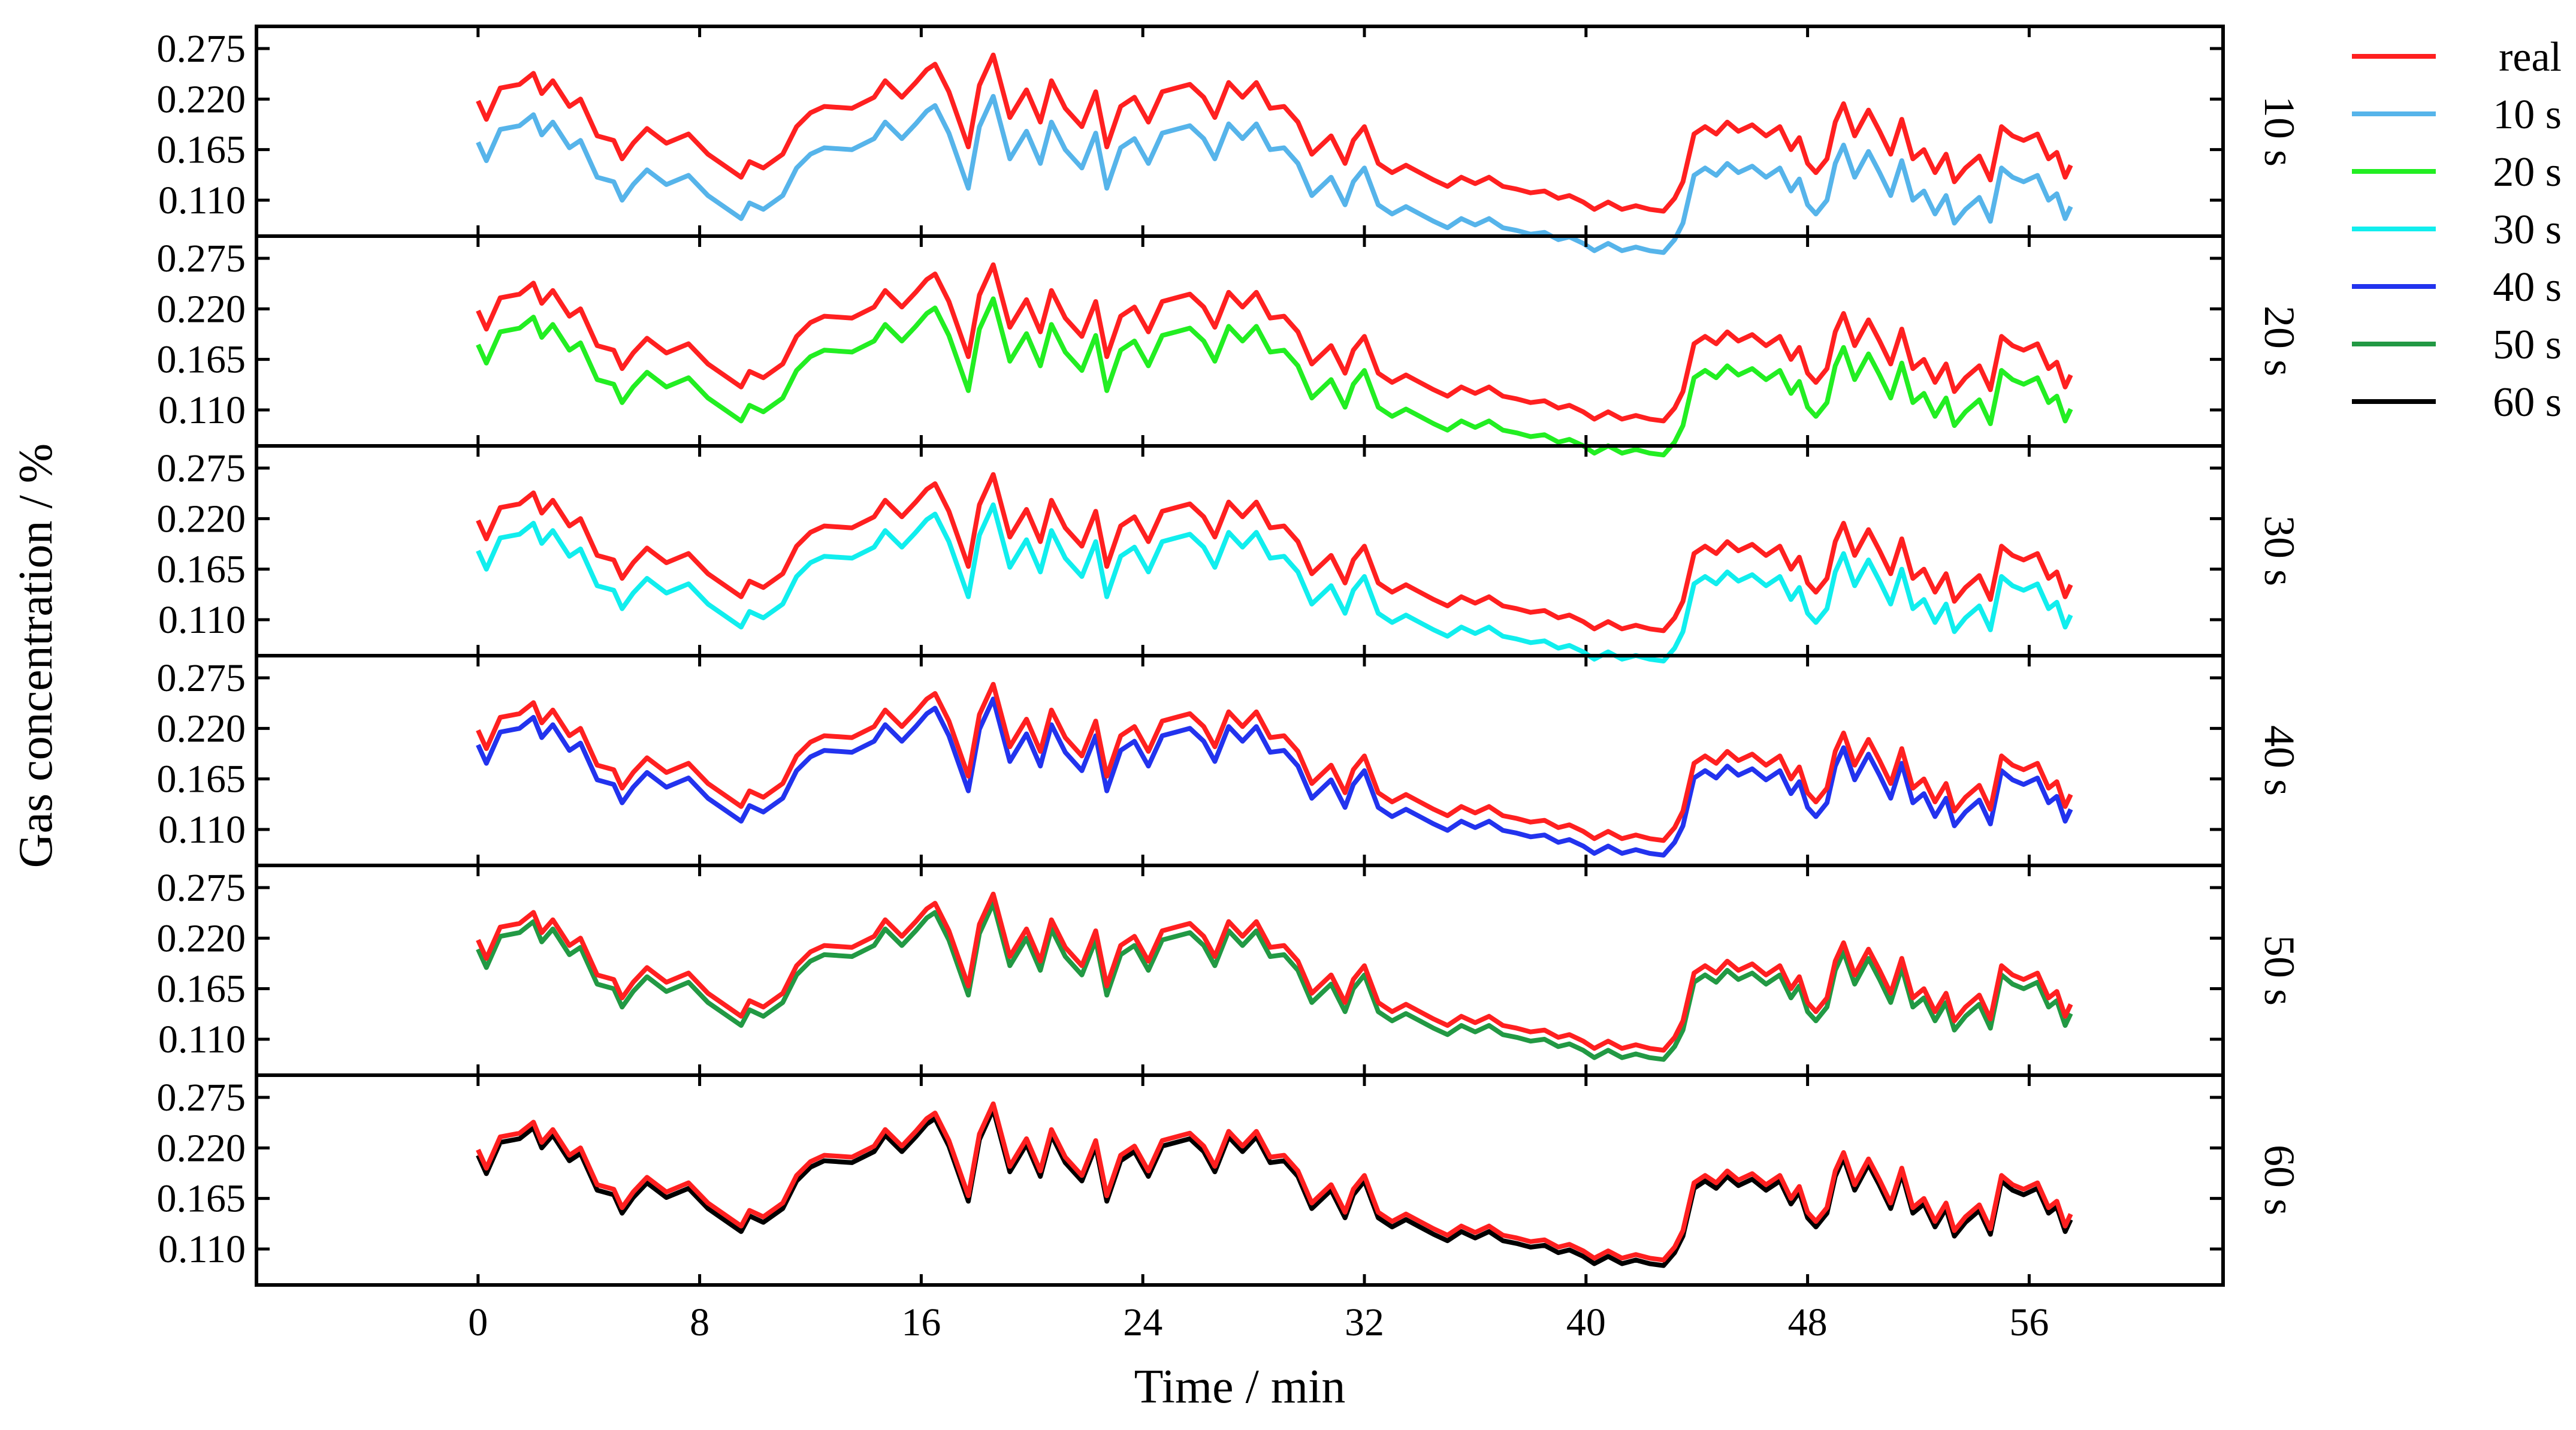 This screenshot has width=2576, height=1430. I want to click on series-line-40s, so click(1275, 777).